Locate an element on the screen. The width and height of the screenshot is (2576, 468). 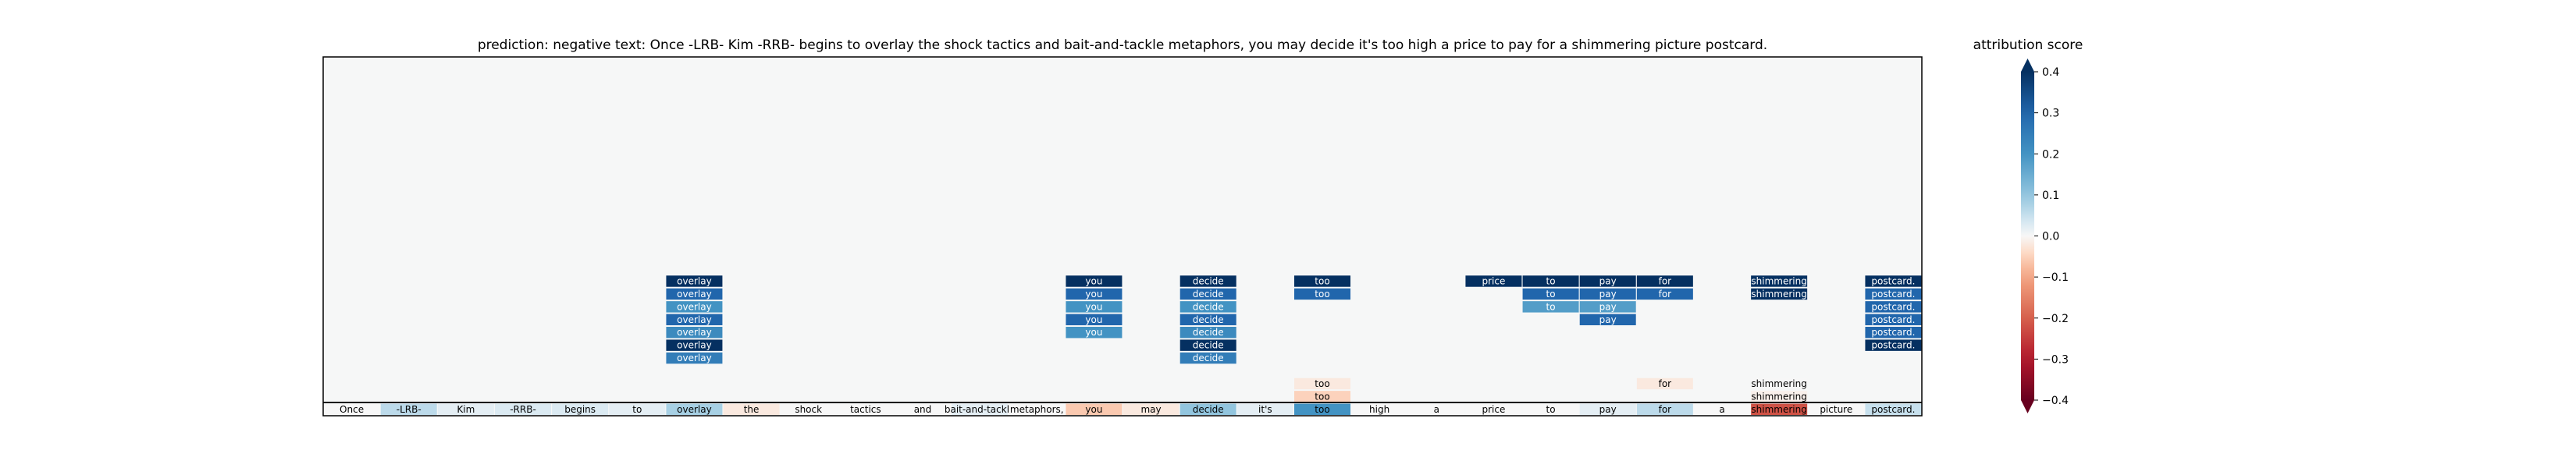
token-label: high is located at coordinates (1379, 409).